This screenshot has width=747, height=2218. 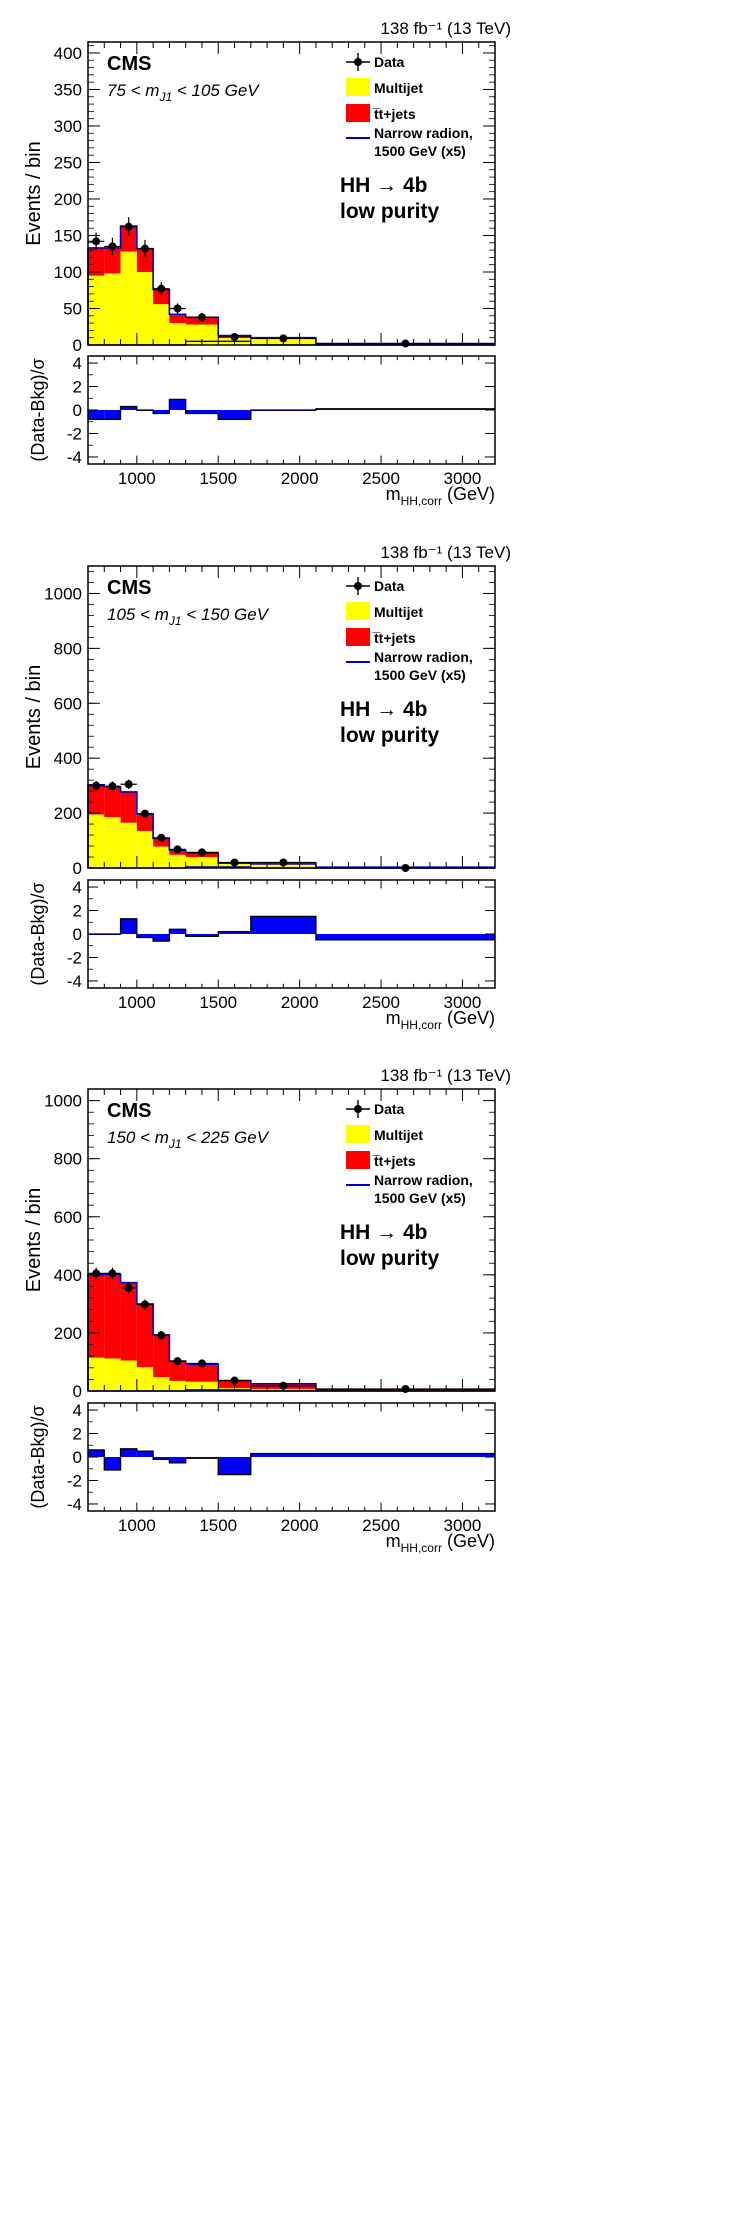 I want to click on legend-signal-label: Narrow radion,, so click(x=423, y=1180).